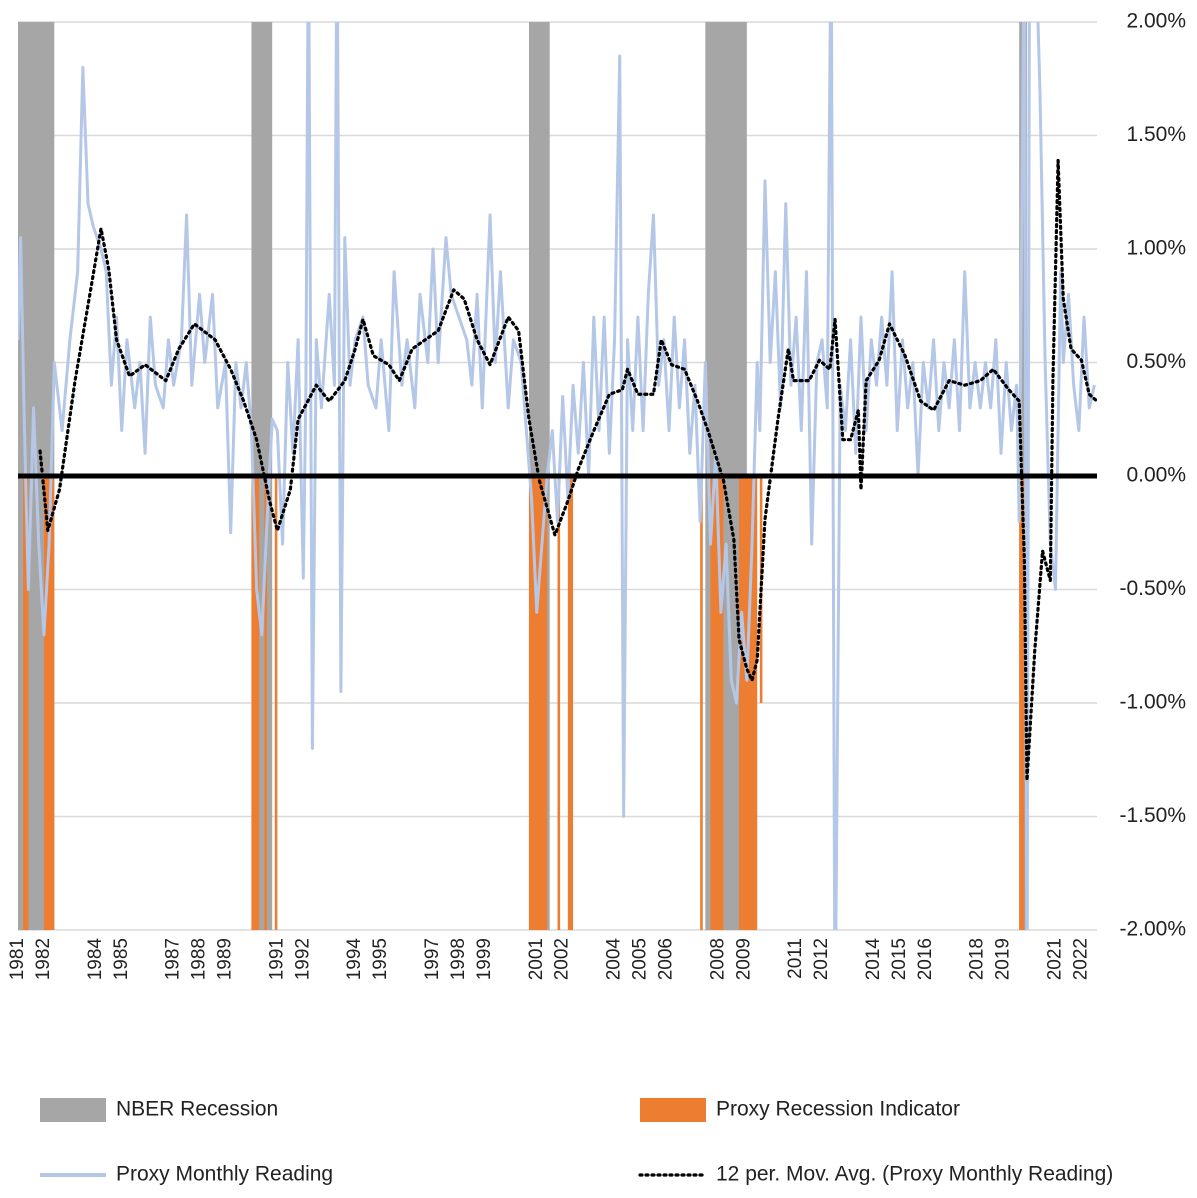 This screenshot has width=1197, height=1198. Describe the element at coordinates (977, 959) in the screenshot. I see `x-tick-label: 2018` at that location.